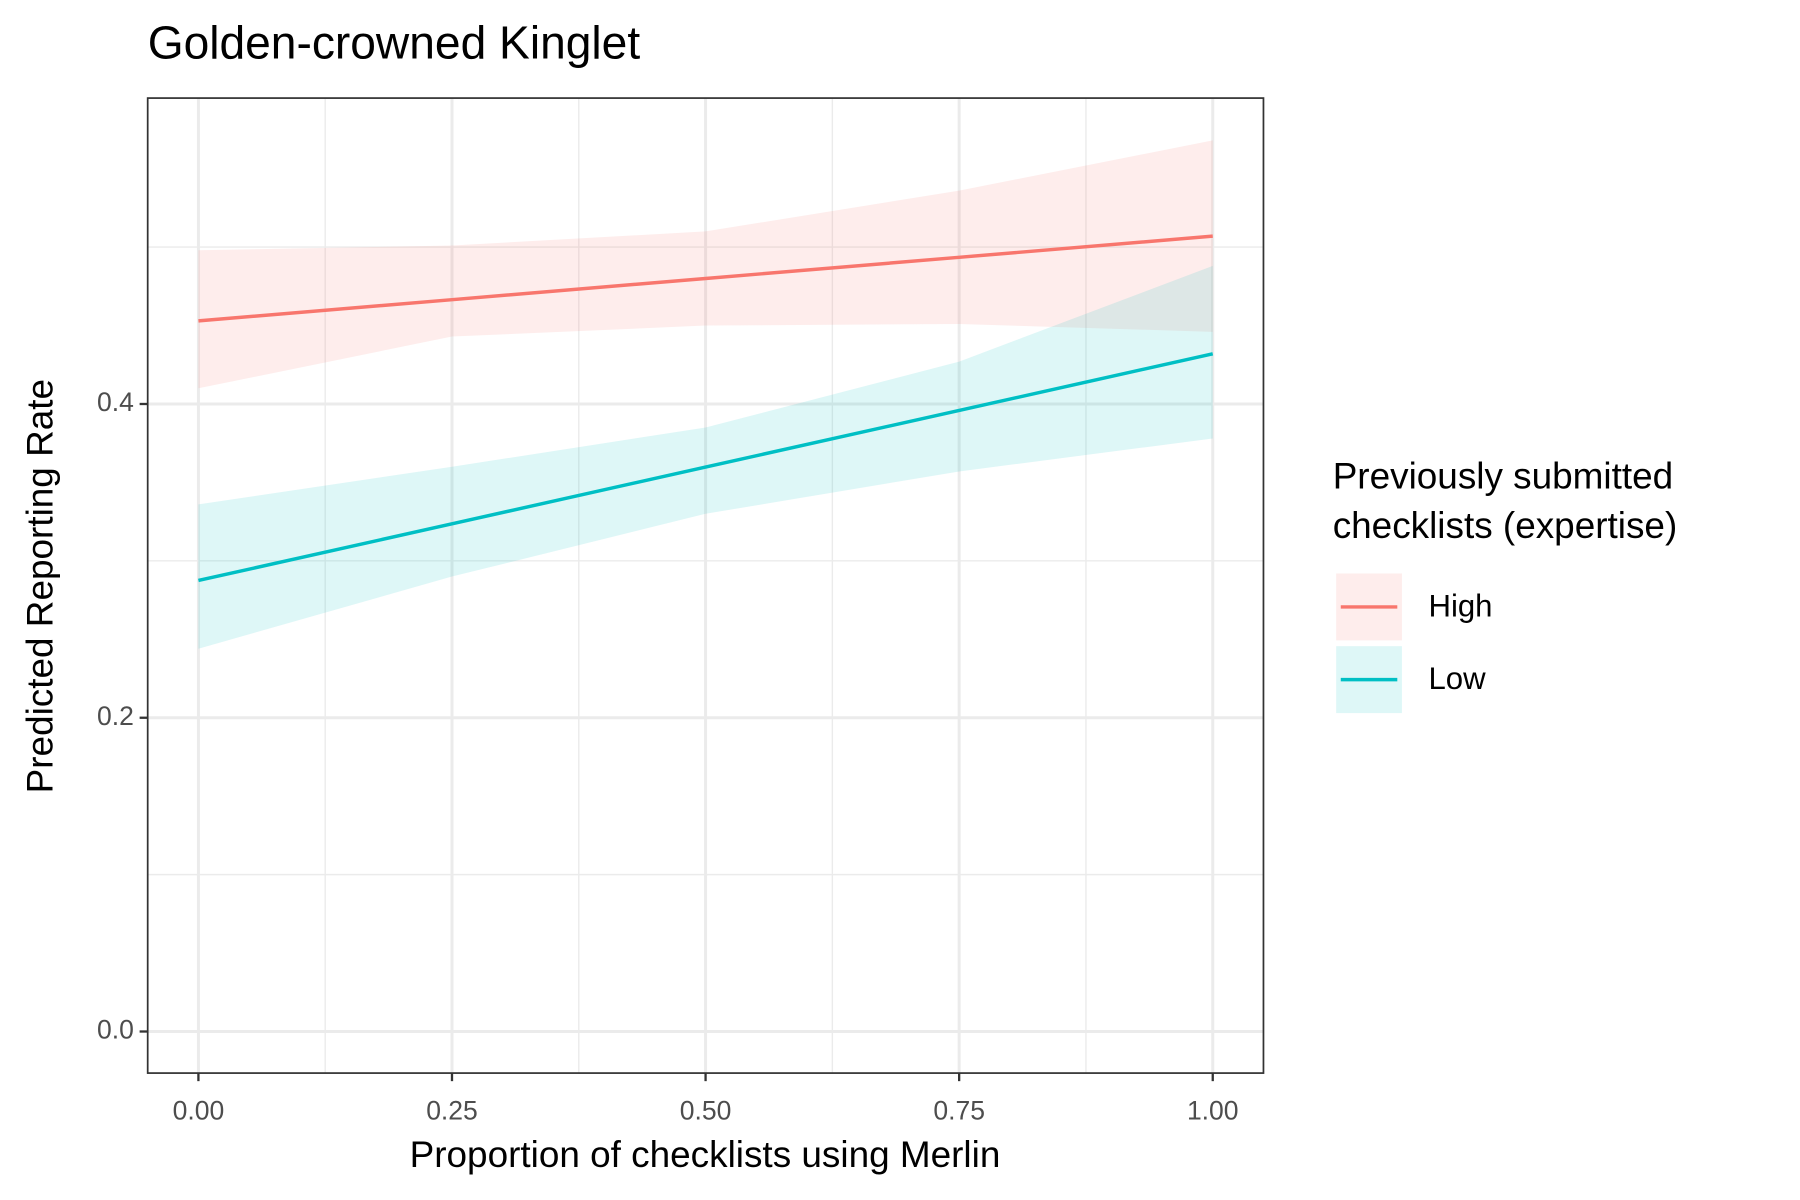 The height and width of the screenshot is (1200, 1800). Describe the element at coordinates (706, 1110) in the screenshot. I see `x-tick-label: 0.50` at that location.